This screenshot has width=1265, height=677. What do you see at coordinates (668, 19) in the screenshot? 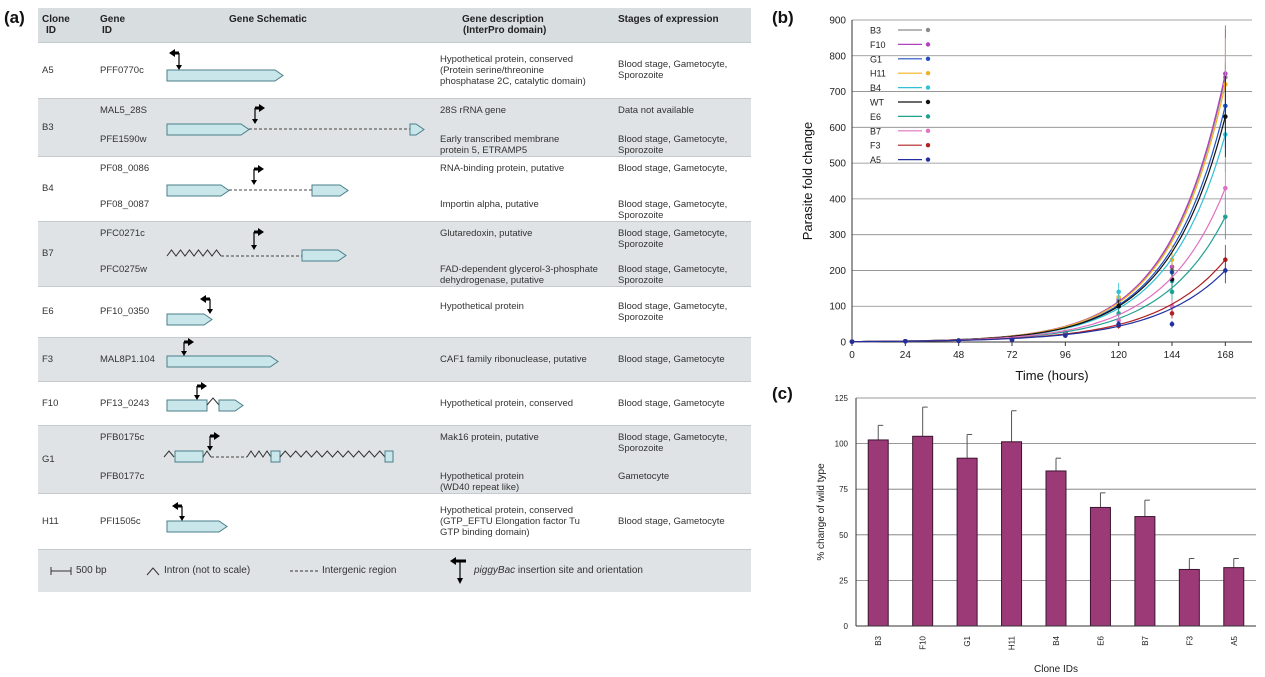
I see `header-stages: Stages of expression` at bounding box center [668, 19].